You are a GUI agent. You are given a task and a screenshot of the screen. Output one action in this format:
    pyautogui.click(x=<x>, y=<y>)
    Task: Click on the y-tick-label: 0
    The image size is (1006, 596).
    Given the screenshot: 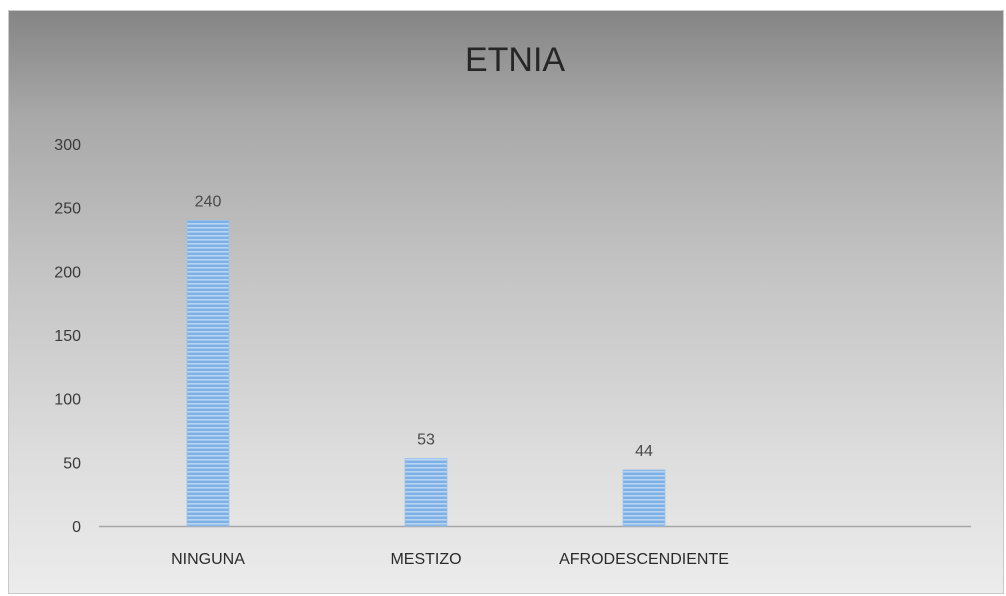 What is the action you would take?
    pyautogui.click(x=76, y=527)
    